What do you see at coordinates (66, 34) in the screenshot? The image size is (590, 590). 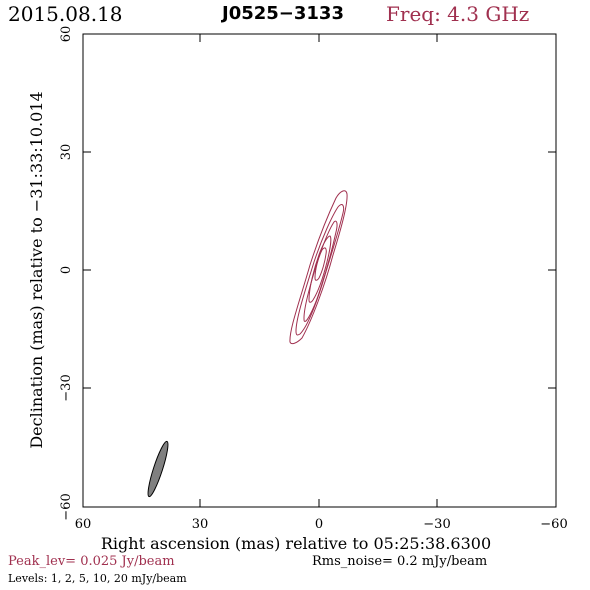 I see `y-tick-label: 60` at bounding box center [66, 34].